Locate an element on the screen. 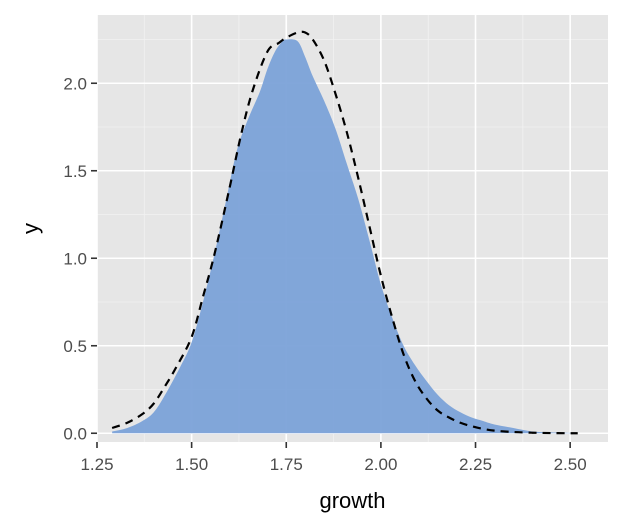 This screenshot has width=624, height=528. y-tick-label: 0.5 is located at coordinates (75, 346).